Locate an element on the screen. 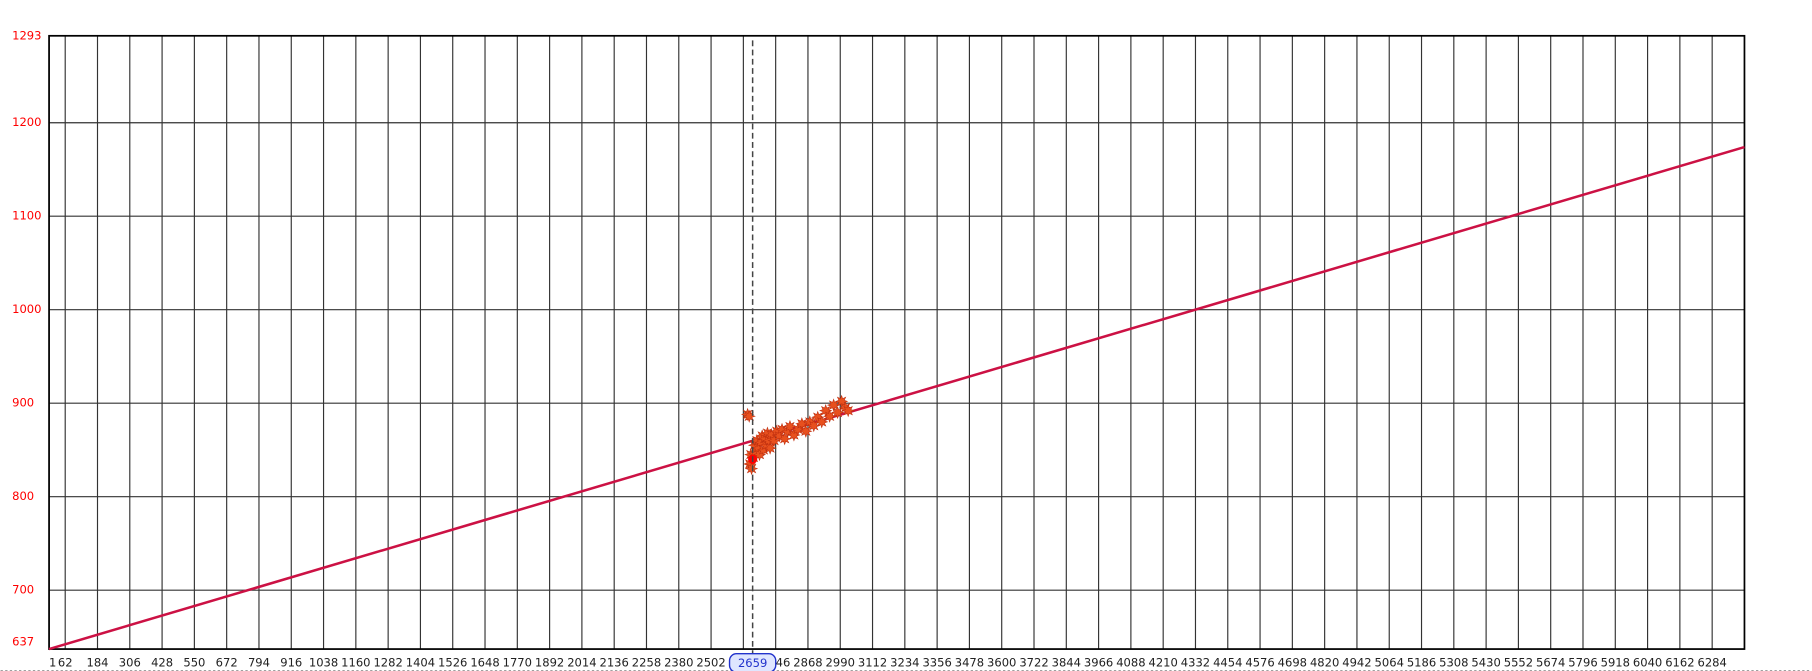 This screenshot has width=1812, height=671. x-tick-label: 3356 is located at coordinates (936, 662).